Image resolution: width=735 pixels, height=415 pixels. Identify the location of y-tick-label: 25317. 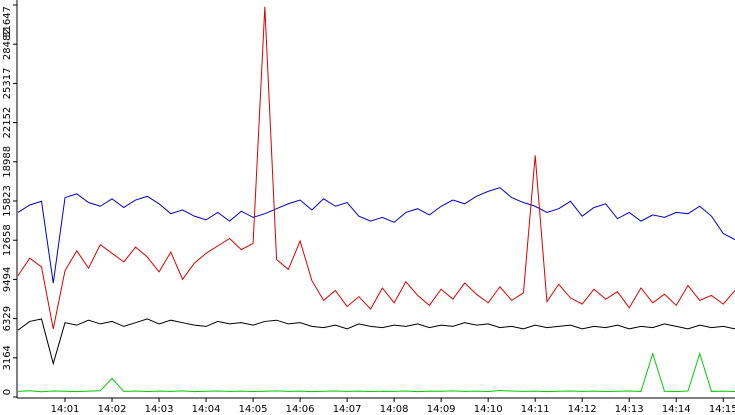
(7, 84).